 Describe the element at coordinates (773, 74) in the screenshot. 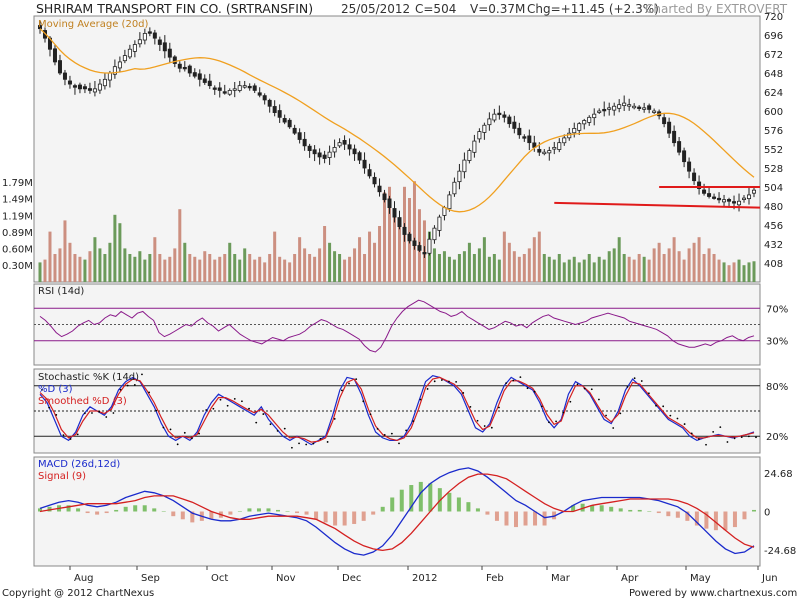

I see `price-ytick: 648` at that location.